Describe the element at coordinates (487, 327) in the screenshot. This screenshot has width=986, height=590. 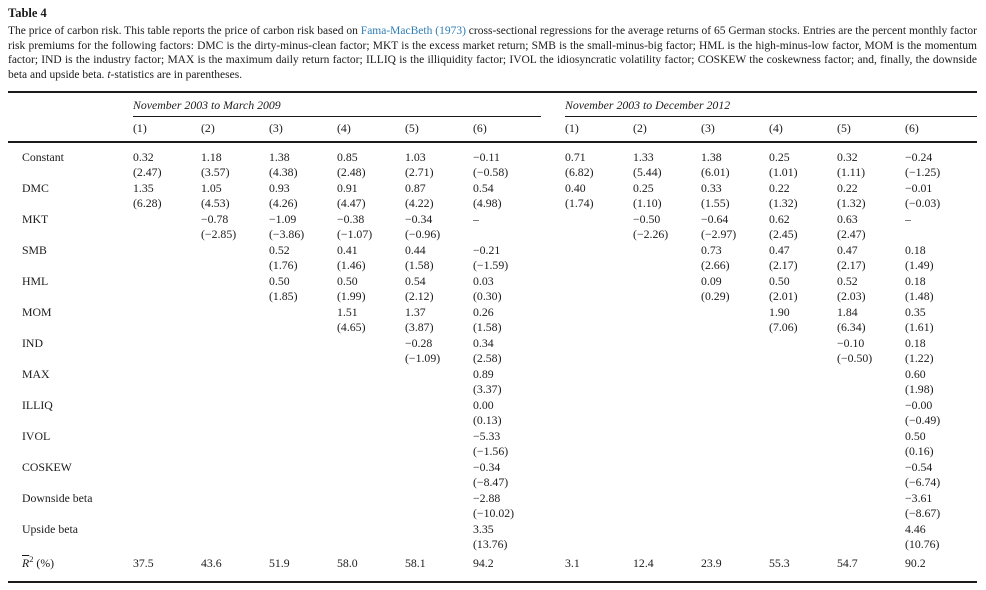
I see `tstat-cell: (1.58)` at that location.